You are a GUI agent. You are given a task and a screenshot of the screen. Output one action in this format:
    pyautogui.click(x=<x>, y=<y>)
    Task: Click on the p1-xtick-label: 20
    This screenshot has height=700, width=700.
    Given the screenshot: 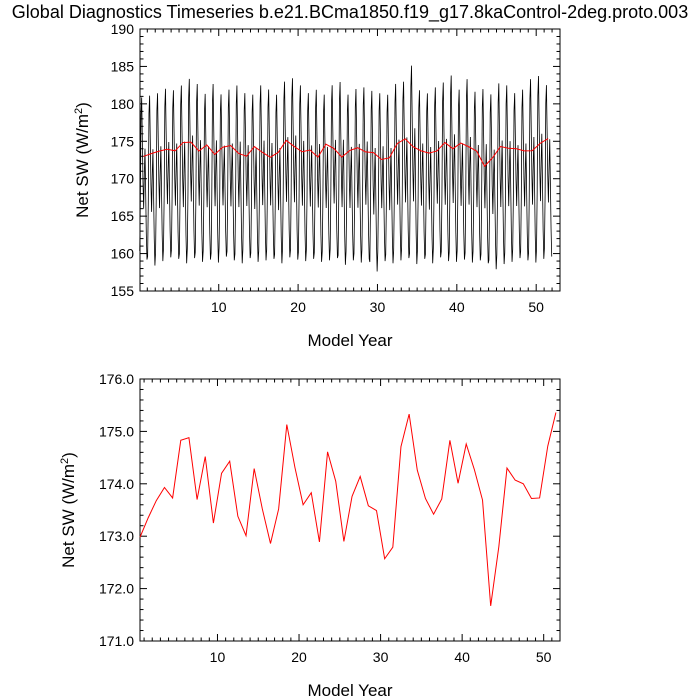 What is the action you would take?
    pyautogui.click(x=298, y=307)
    